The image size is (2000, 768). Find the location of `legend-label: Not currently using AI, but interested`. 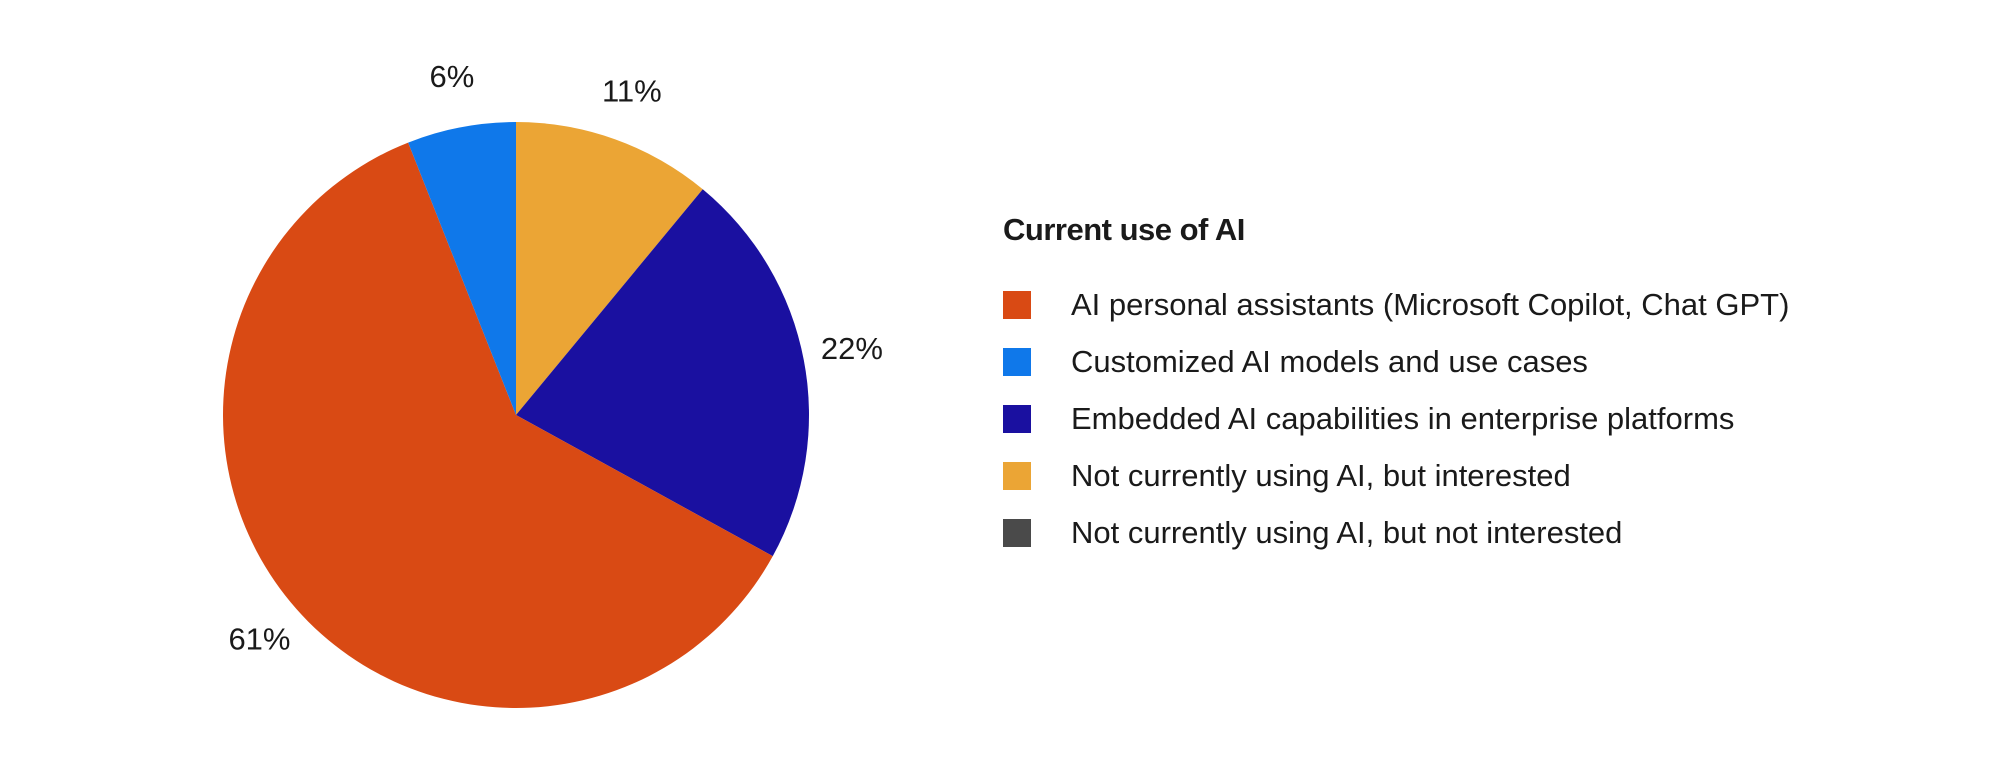

legend-label: Not currently using AI, but interested is located at coordinates (1321, 475).